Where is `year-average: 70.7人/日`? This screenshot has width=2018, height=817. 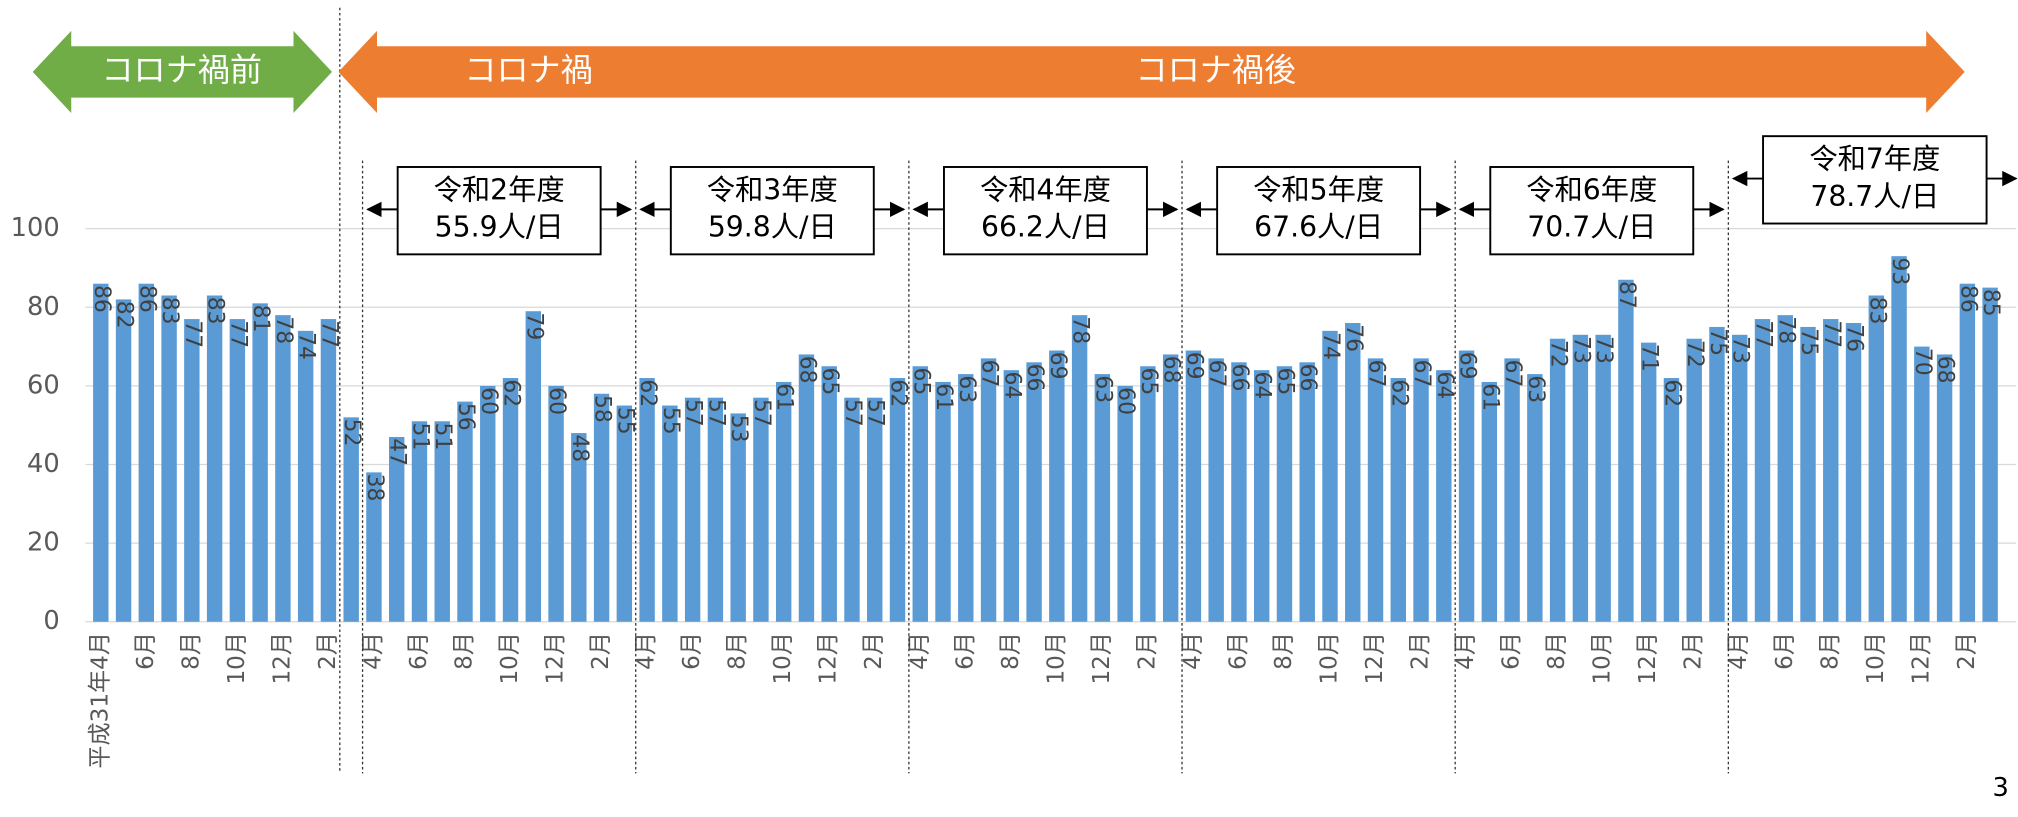
year-average: 70.7人/日 is located at coordinates (1591, 227).